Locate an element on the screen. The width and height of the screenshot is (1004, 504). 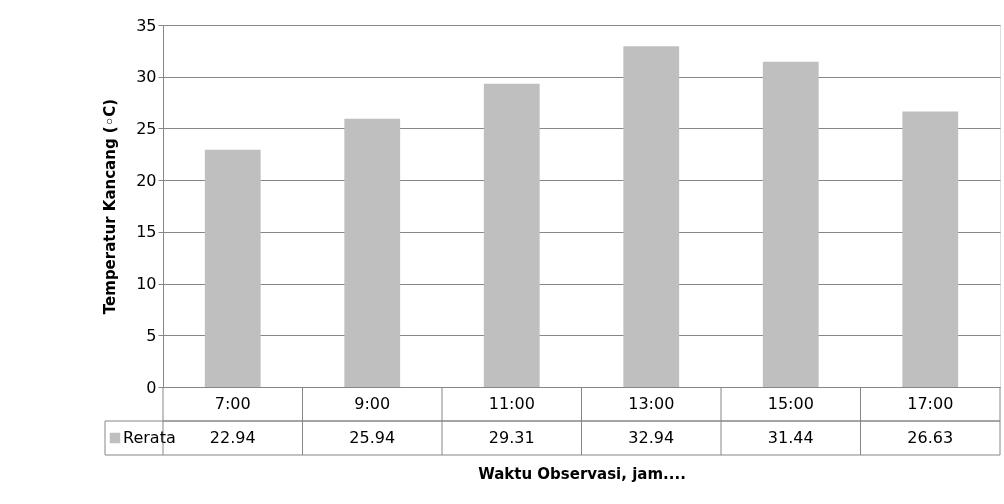
y-axis-title: Temperatur Kancang (◦C) is located at coordinates (110, 206).